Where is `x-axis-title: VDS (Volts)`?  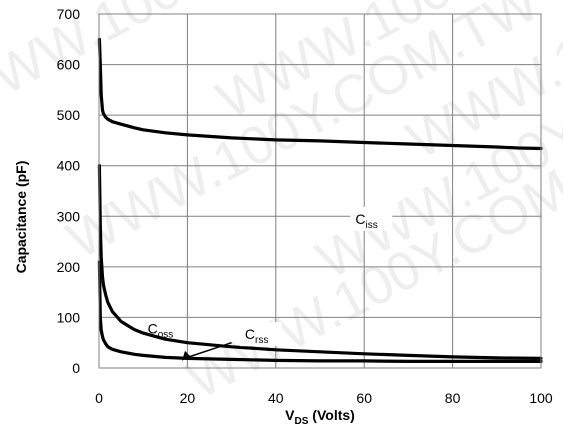 x-axis-title: VDS (Volts) is located at coordinates (320, 417).